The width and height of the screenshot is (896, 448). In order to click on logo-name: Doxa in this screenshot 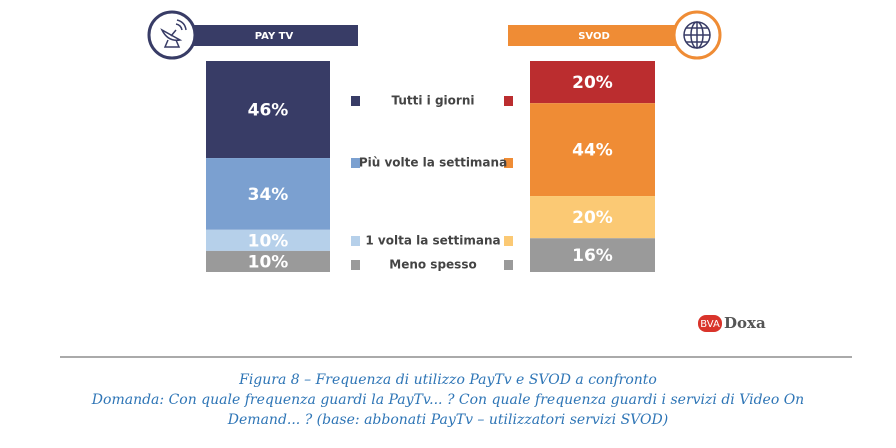, I will do `click(745, 323)`.